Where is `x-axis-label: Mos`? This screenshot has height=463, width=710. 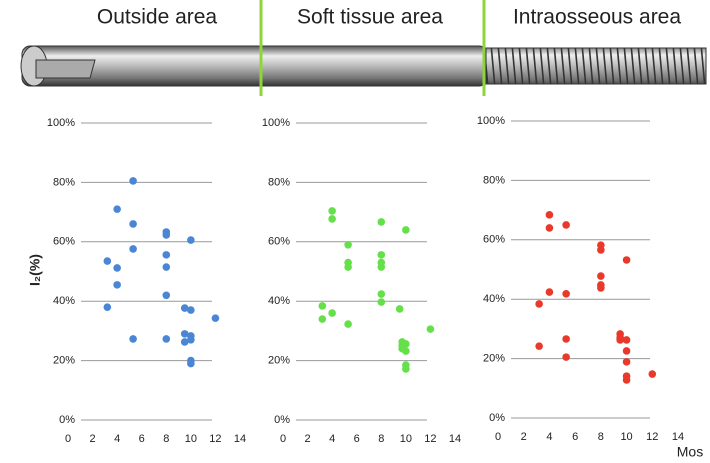
x-axis-label: Mos is located at coordinates (690, 452).